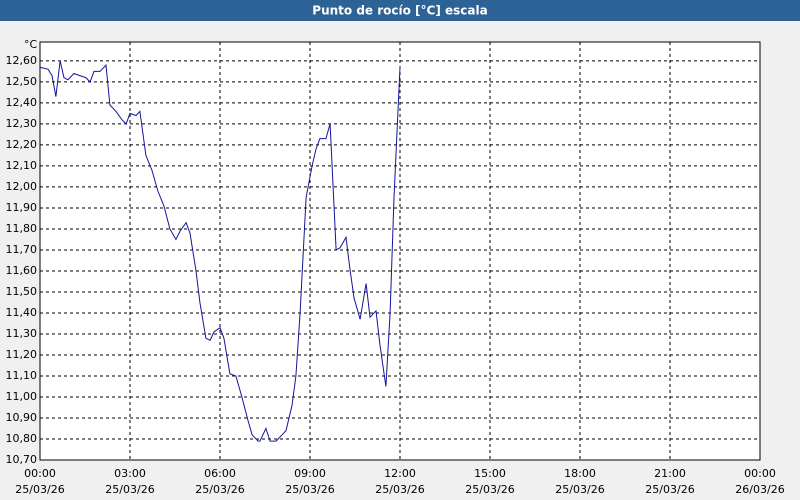  I want to click on y-tick-label: 12,00, so click(22, 186).